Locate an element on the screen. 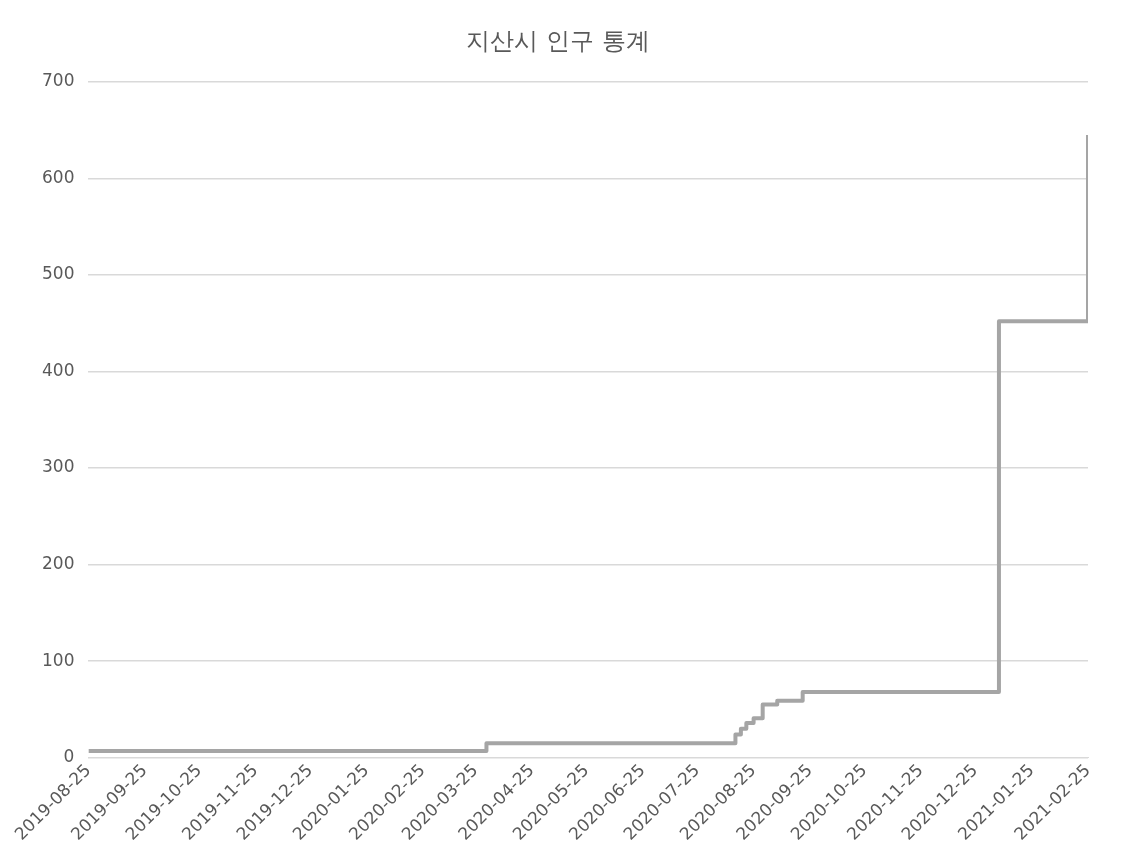 This screenshot has width=1123, height=868. y-tick-label: 300 is located at coordinates (58, 466).